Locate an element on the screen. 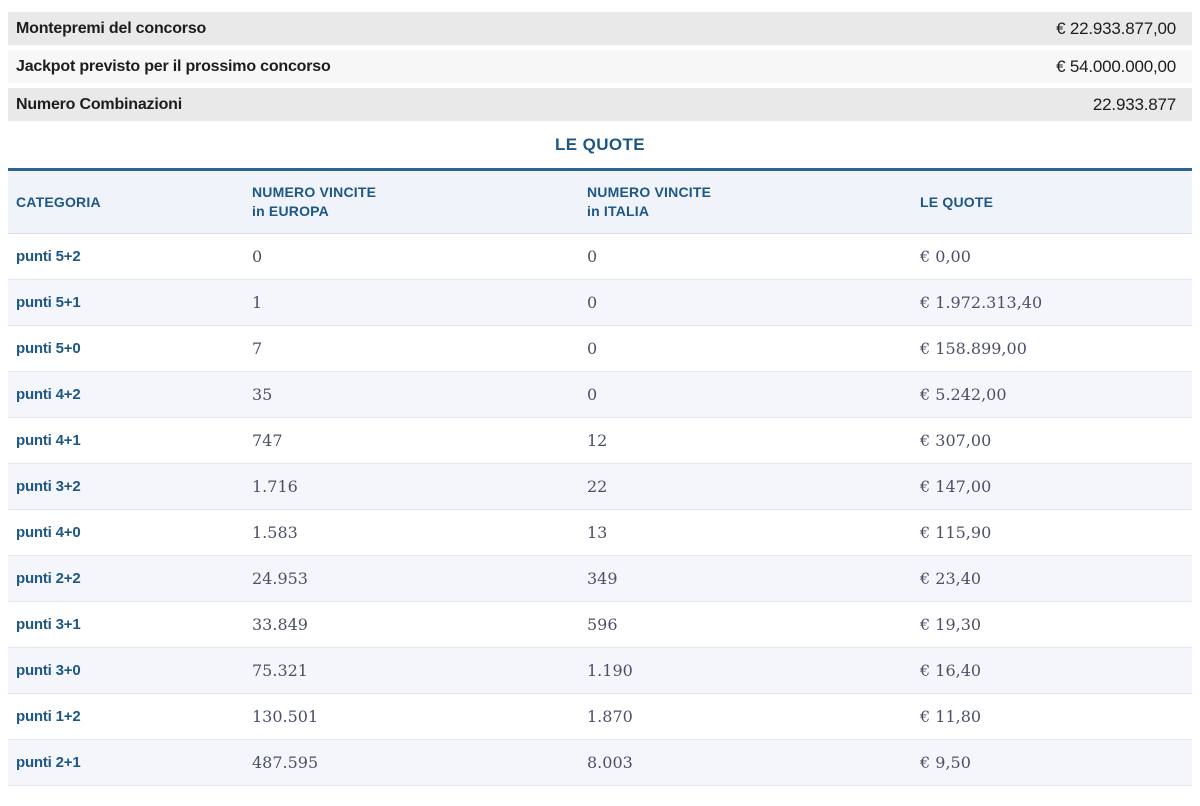  section-title: LE QUOTE is located at coordinates (600, 144).